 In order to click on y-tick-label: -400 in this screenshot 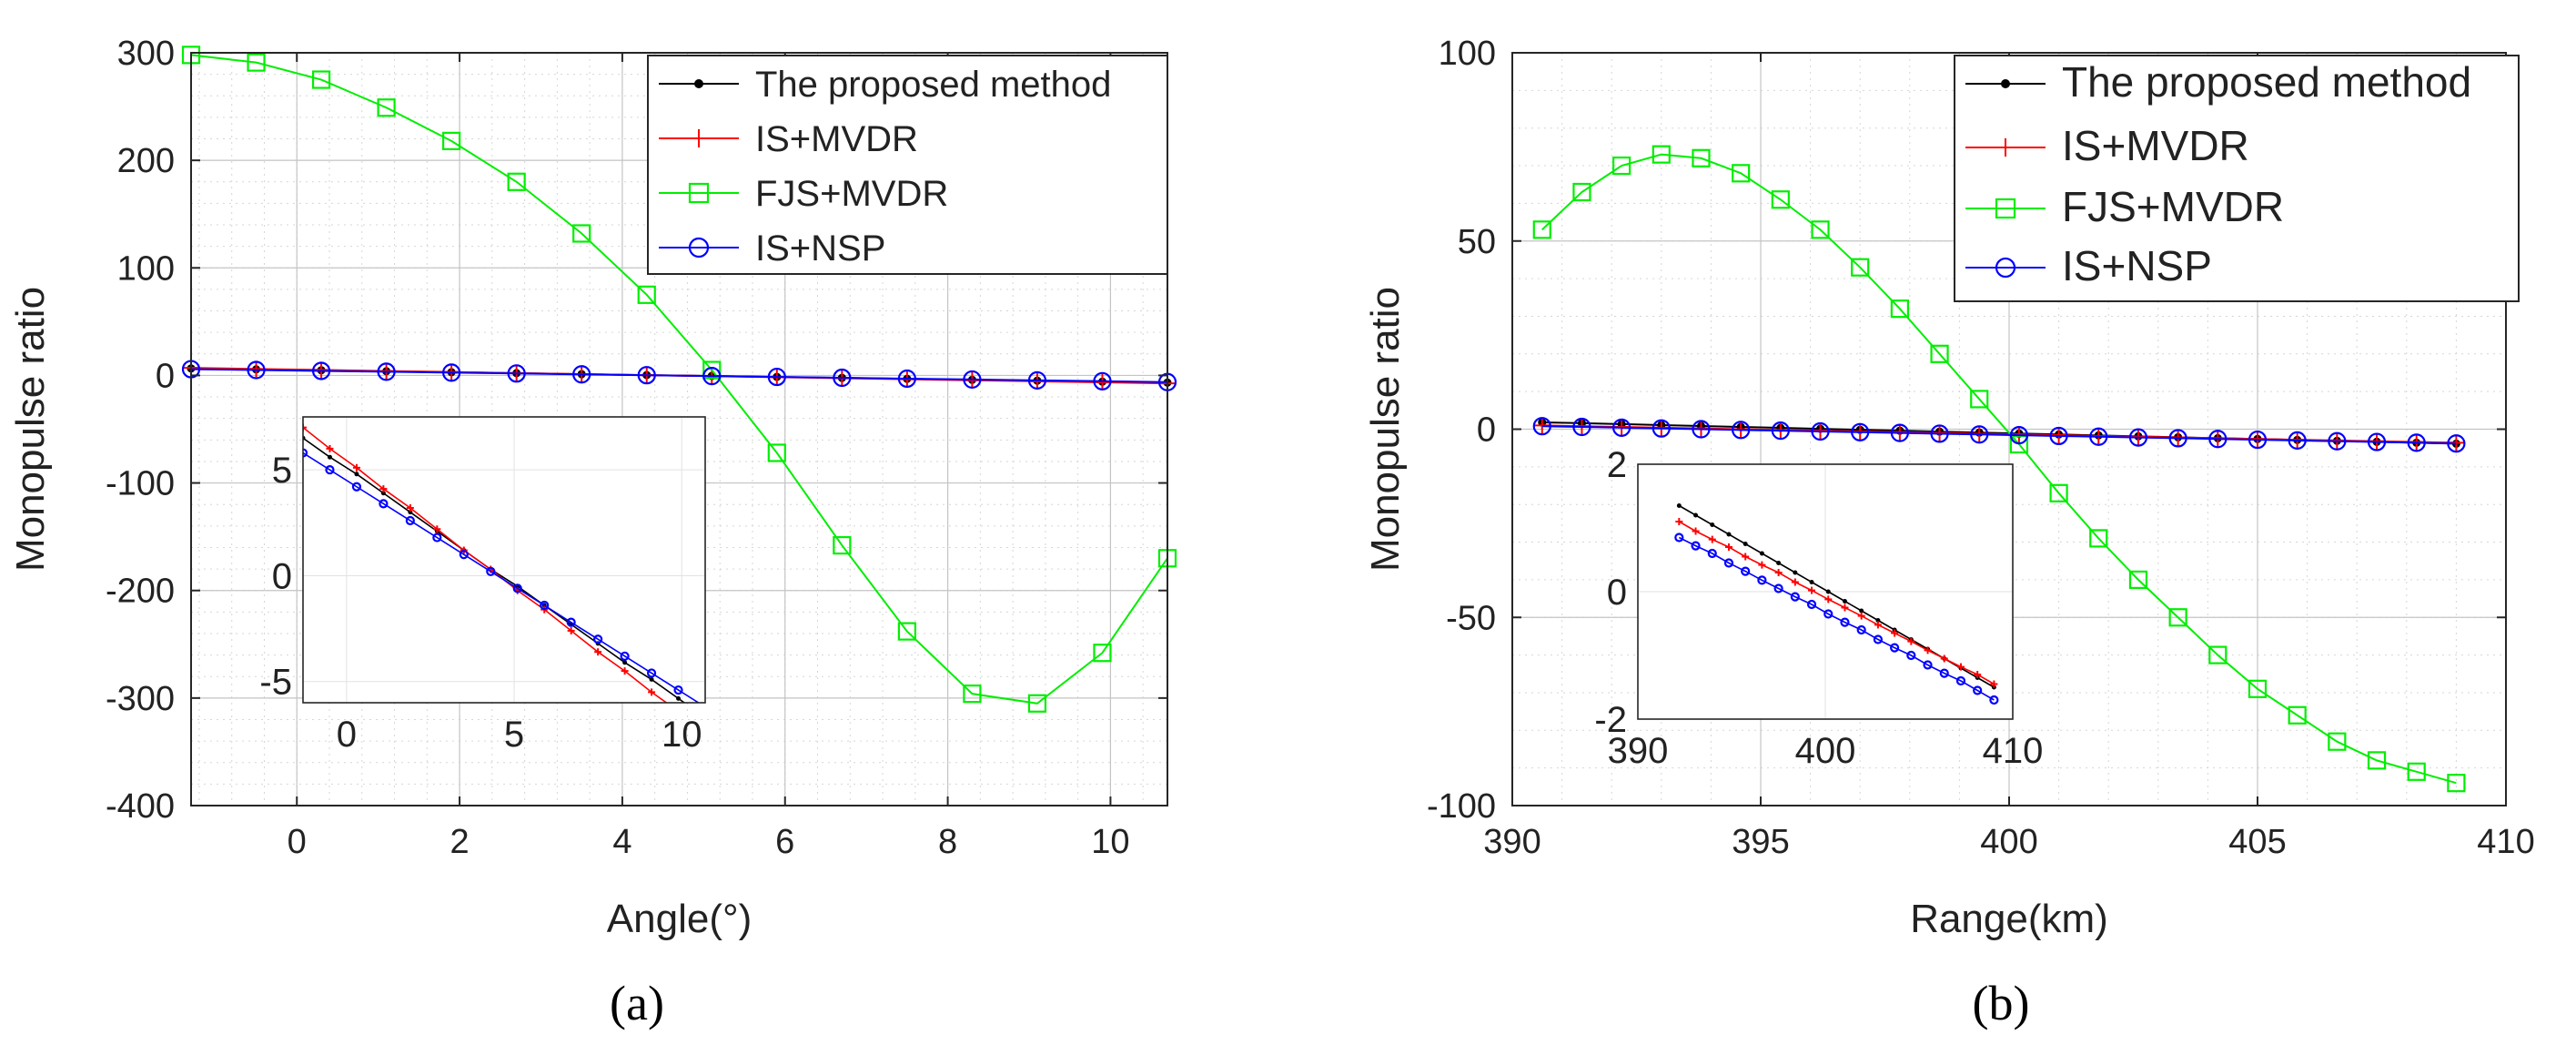, I will do `click(140, 806)`.